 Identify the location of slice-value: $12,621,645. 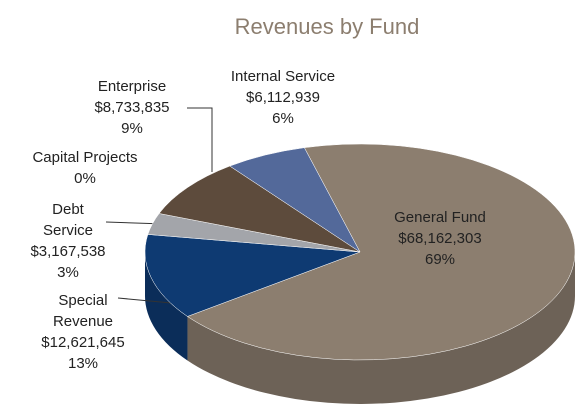
(83, 342).